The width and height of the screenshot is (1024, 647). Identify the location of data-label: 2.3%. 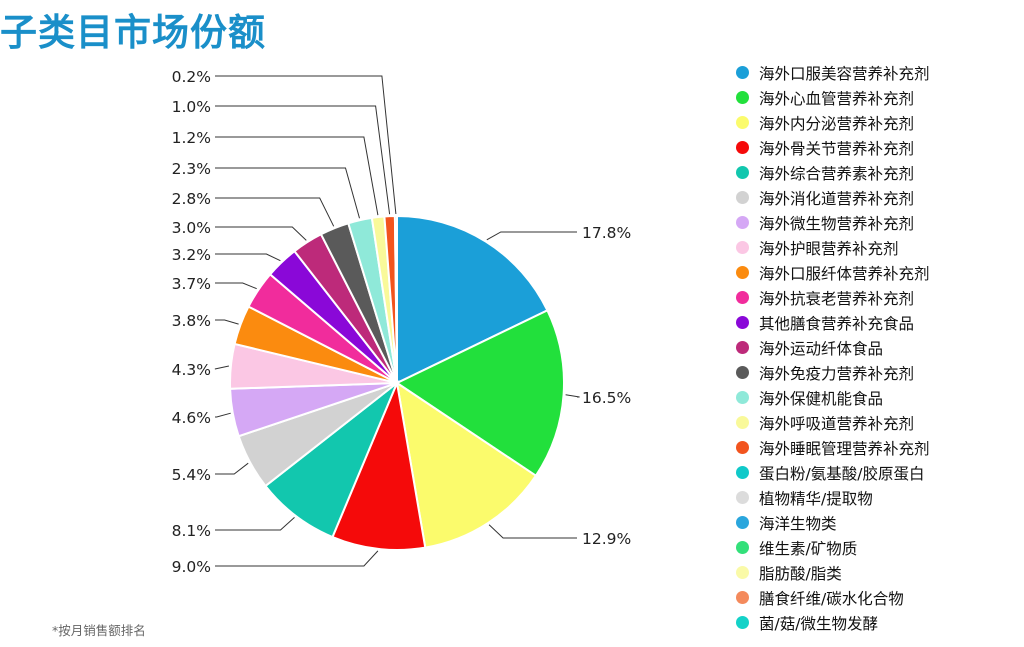
(191, 169).